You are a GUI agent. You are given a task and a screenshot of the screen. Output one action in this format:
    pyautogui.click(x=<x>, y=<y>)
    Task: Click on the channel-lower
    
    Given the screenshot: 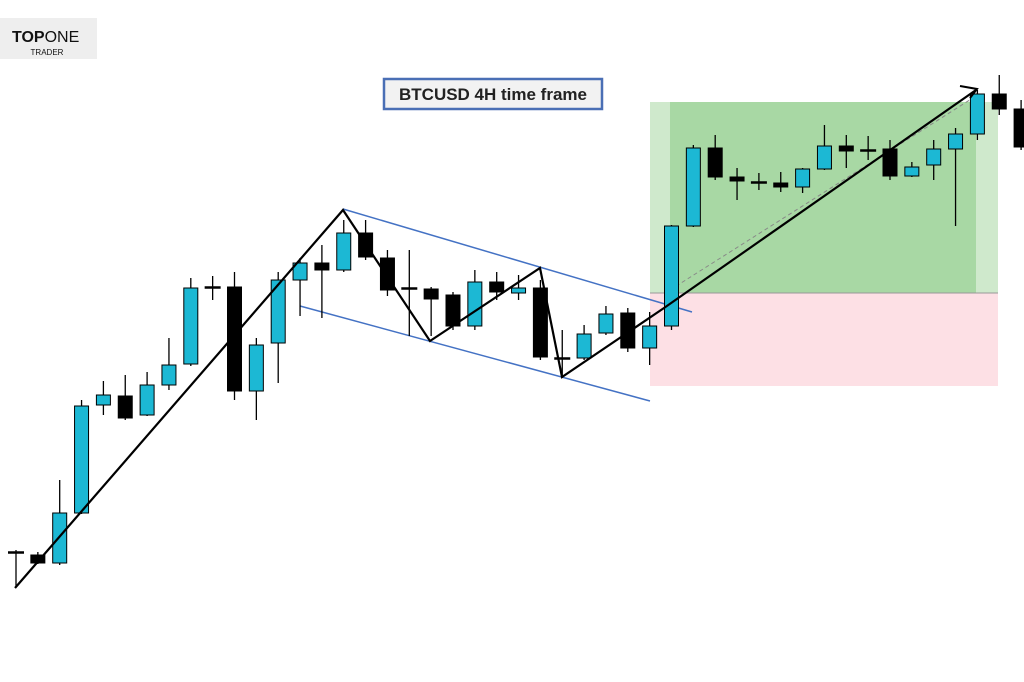 What is the action you would take?
    pyautogui.click(x=475, y=353)
    